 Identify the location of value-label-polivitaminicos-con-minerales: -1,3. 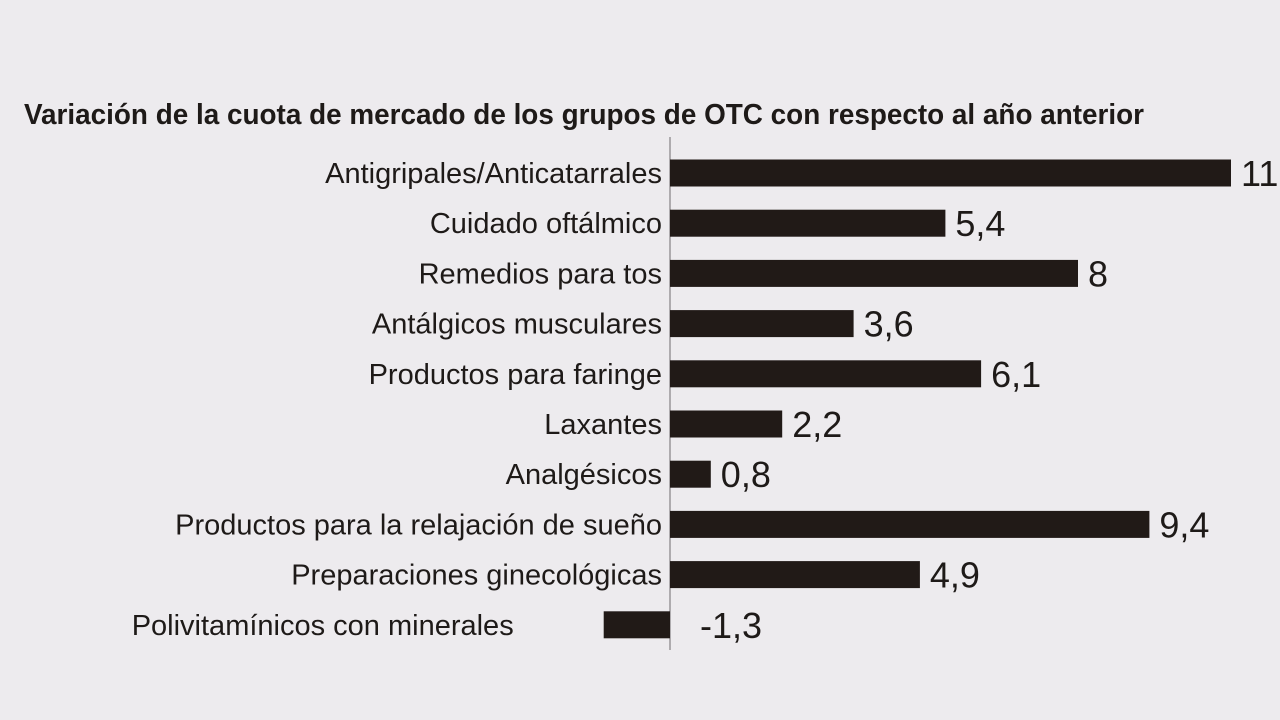
(731, 625).